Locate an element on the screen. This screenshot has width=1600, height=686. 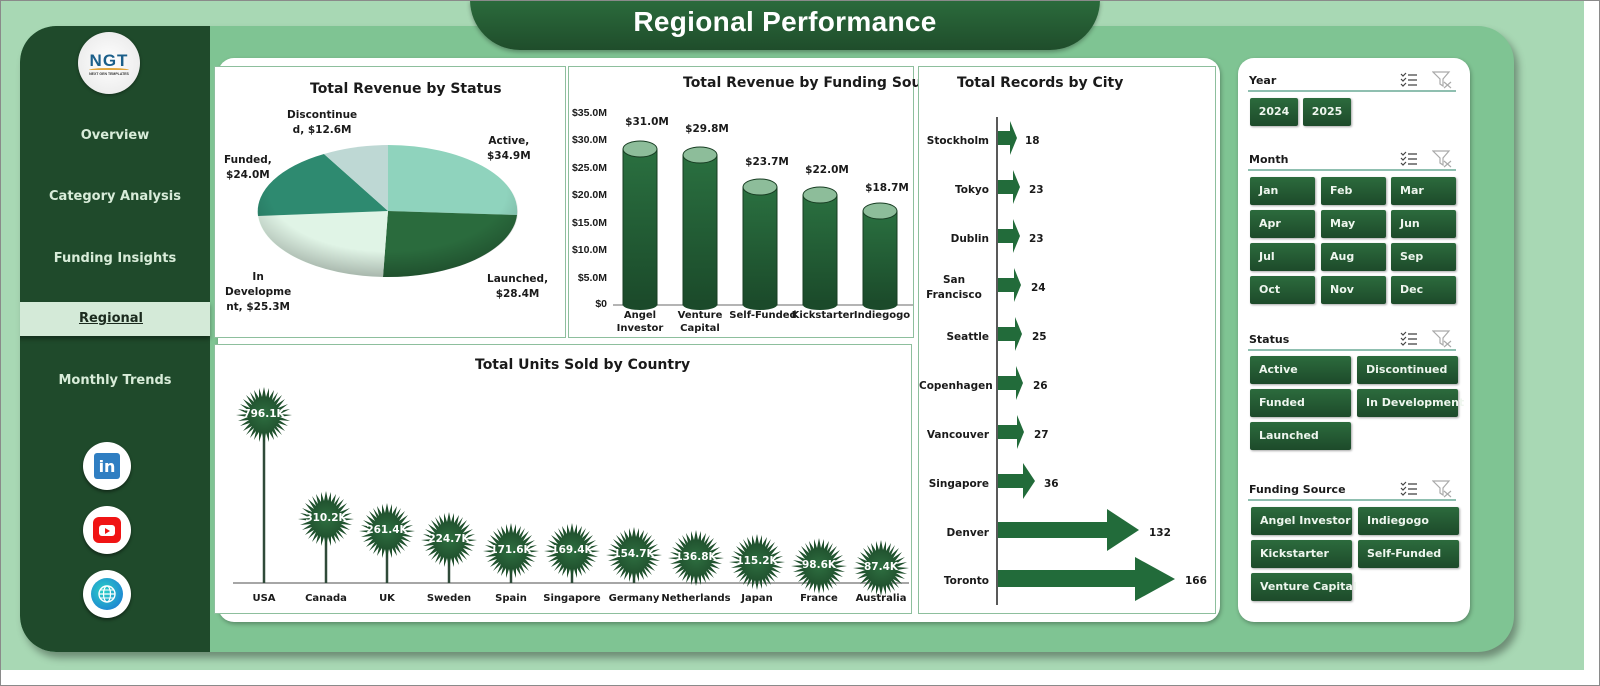
funding-option-self-funded: Self-Funded is located at coordinates (1408, 554).